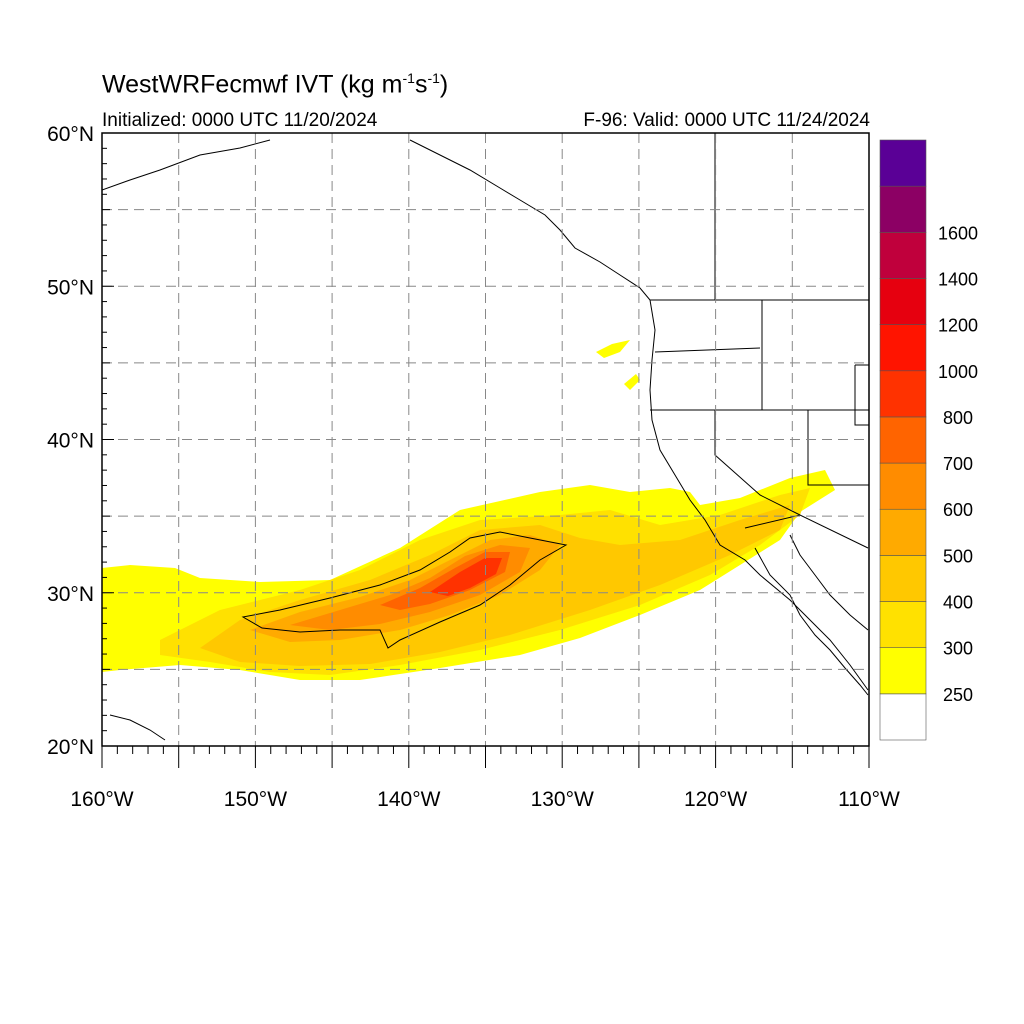 The width and height of the screenshot is (1024, 1024). What do you see at coordinates (562, 799) in the screenshot?
I see `lon-label: 130°W` at bounding box center [562, 799].